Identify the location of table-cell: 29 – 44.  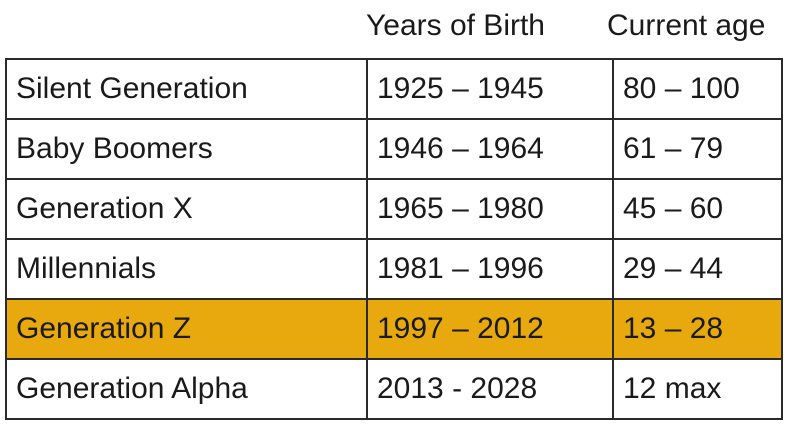
(697, 269).